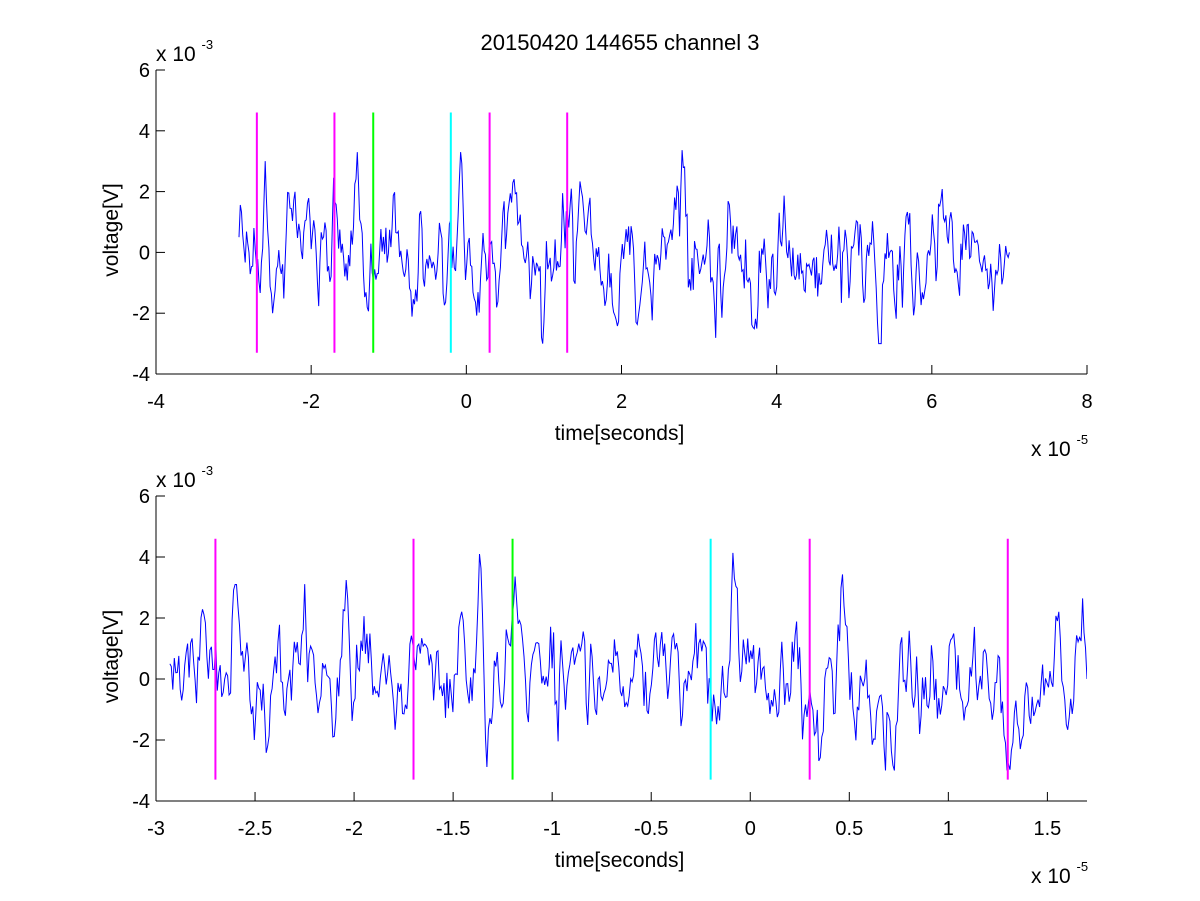 This screenshot has height=901, width=1200. Describe the element at coordinates (931, 402) in the screenshot. I see `x-tick-label: 6` at that location.